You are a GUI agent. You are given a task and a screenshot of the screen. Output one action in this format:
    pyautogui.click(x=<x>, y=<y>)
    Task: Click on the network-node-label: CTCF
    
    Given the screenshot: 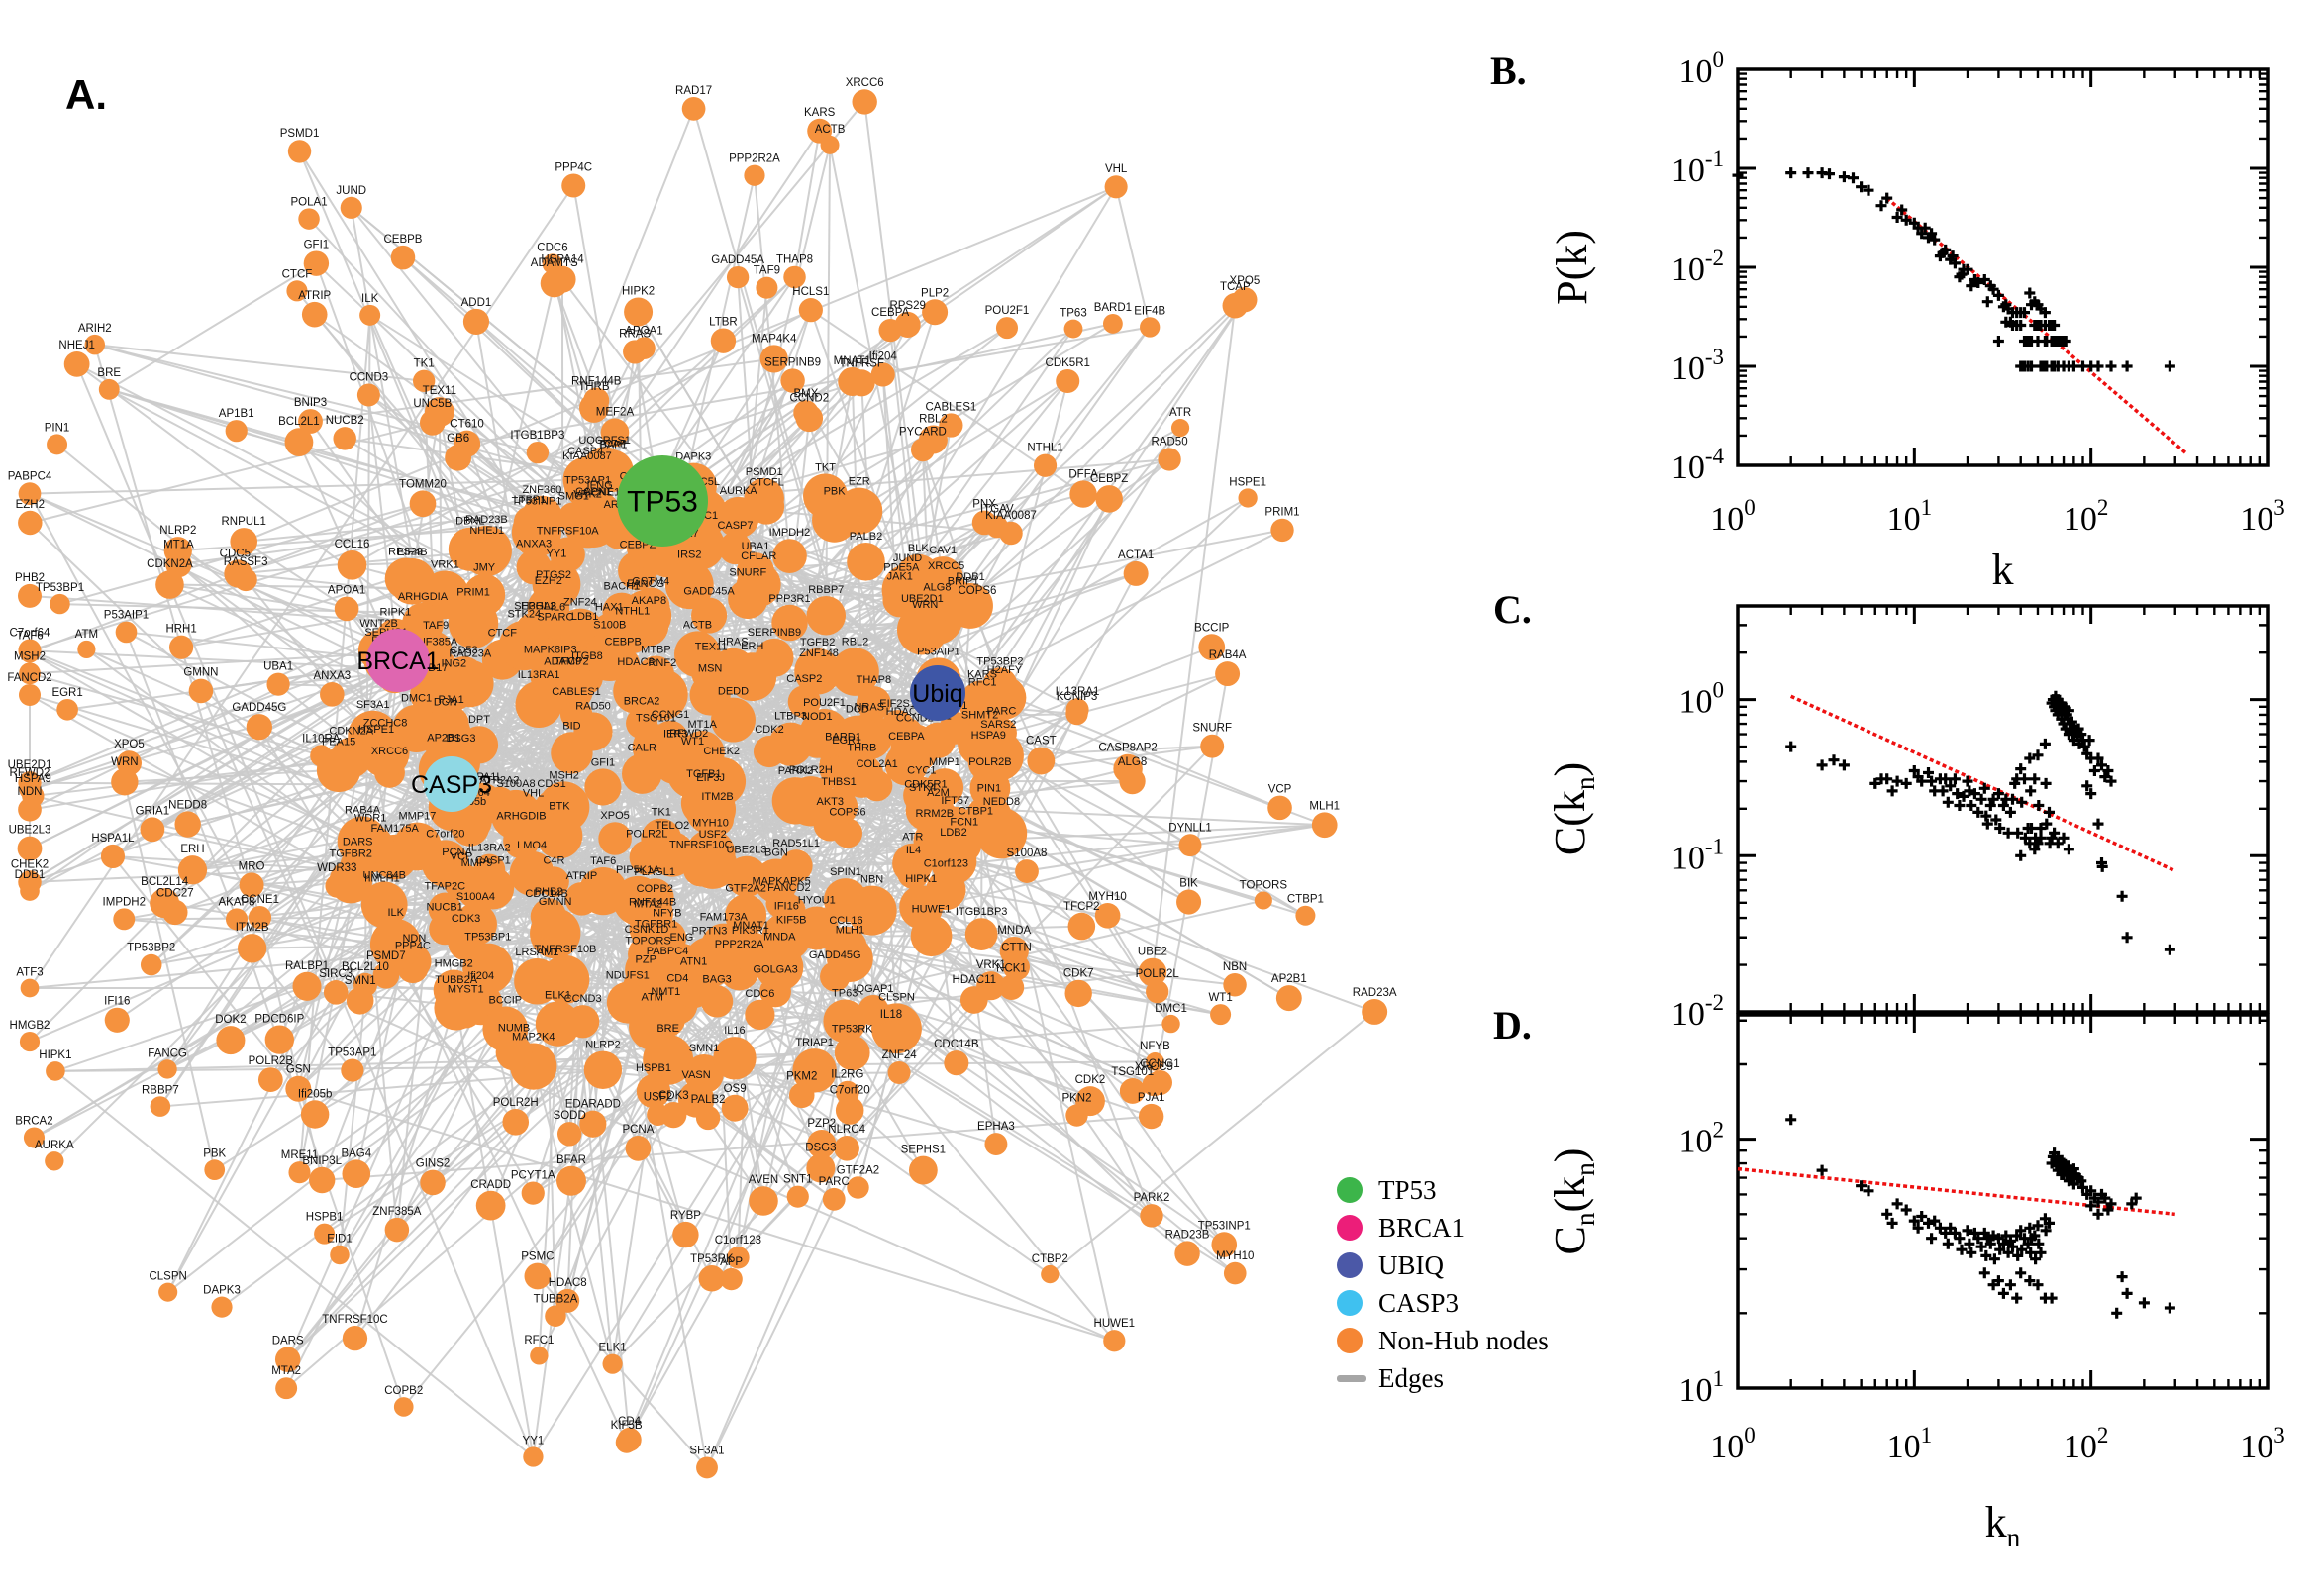 What is the action you would take?
    pyautogui.click(x=298, y=274)
    